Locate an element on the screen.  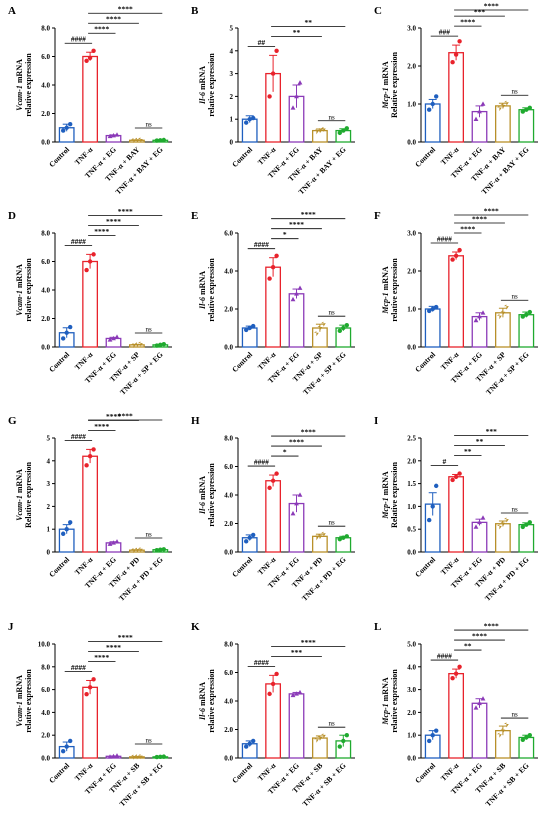
y-tick-label-g: 5 is located at coordinates (49, 439).